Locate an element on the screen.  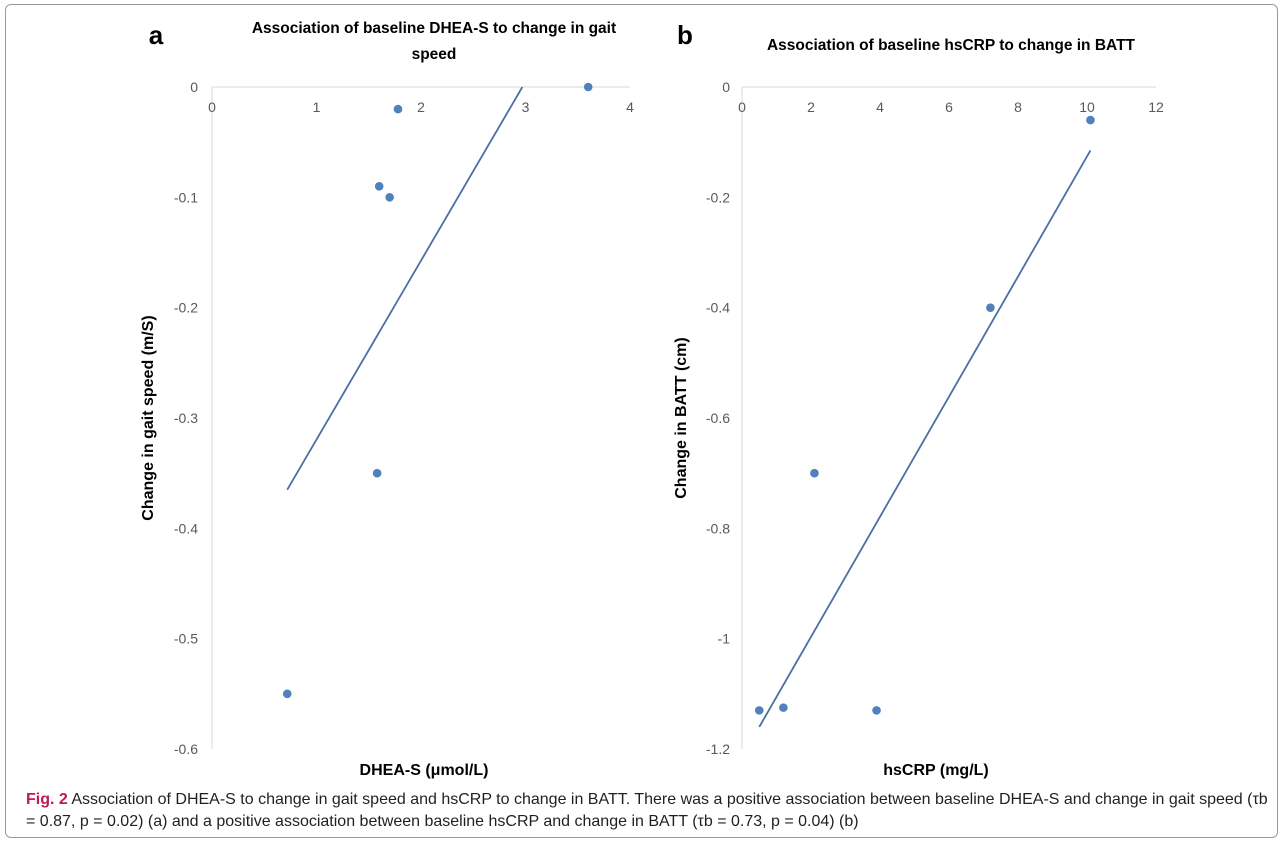
chart-title-a-line-2: speed is located at coordinates (434, 54).